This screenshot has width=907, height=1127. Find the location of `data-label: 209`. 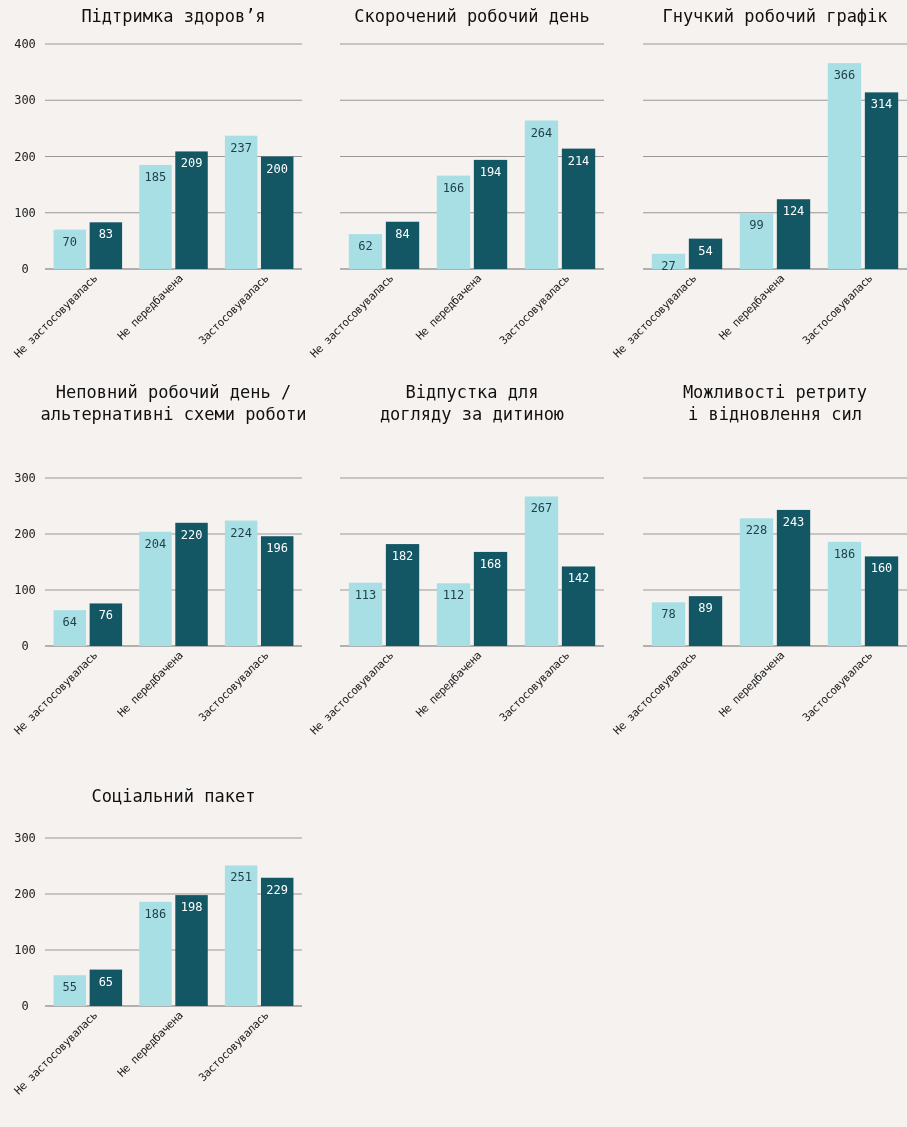

data-label: 209 is located at coordinates (191, 163).